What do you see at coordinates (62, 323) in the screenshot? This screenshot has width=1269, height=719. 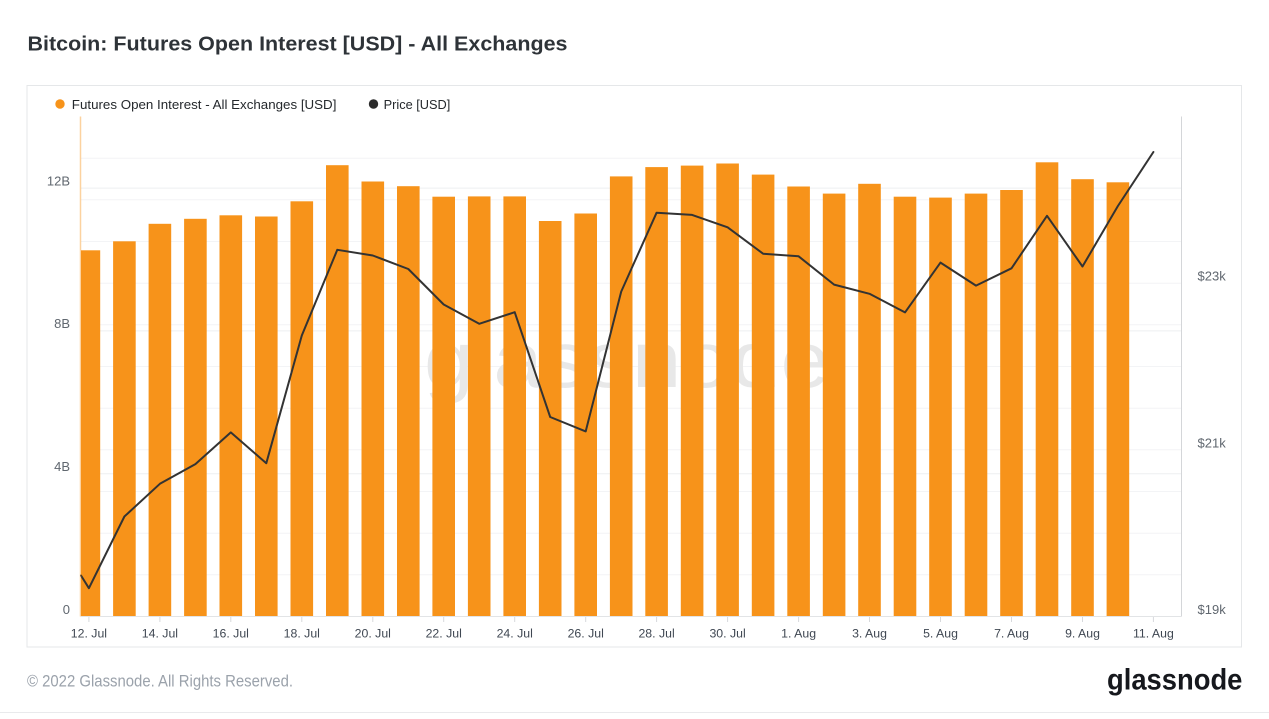 I see `svg-text: 8B` at bounding box center [62, 323].